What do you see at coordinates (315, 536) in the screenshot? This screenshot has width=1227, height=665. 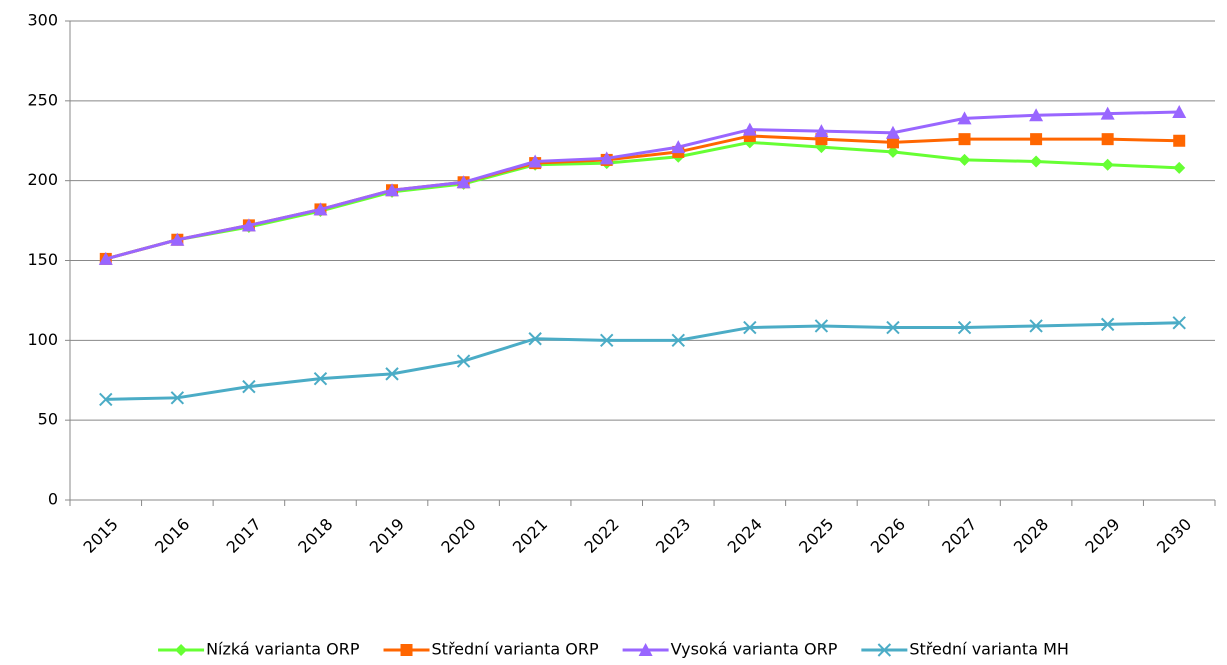 I see `x-tick-label: 2018` at bounding box center [315, 536].